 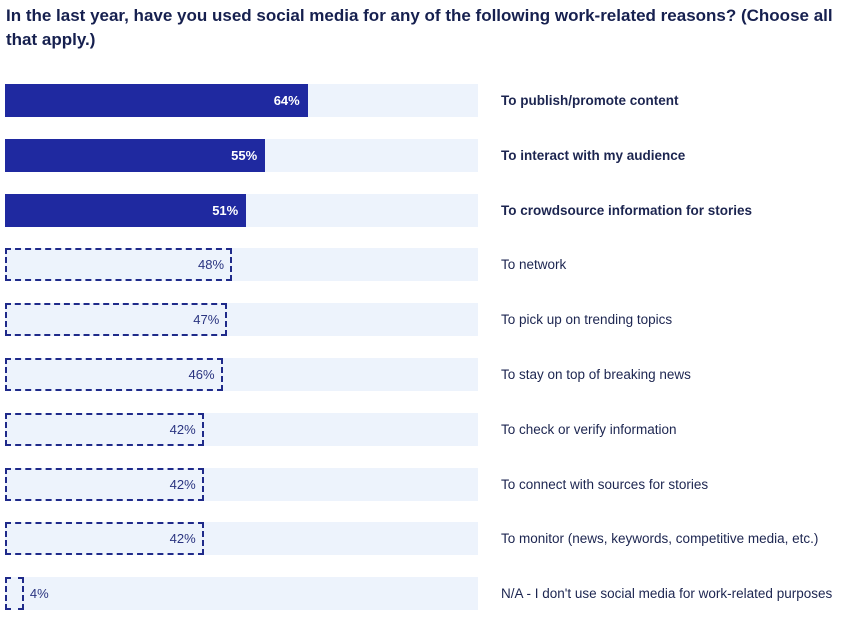 What do you see at coordinates (593, 155) in the screenshot?
I see `category-label: To interact with my audience` at bounding box center [593, 155].